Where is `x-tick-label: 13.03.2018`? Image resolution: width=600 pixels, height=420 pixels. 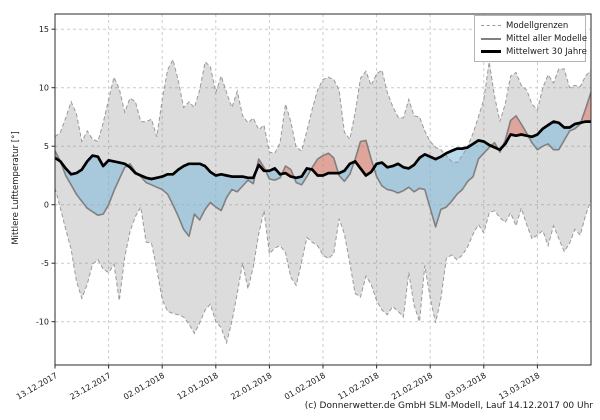
x-tick-label: 13.03.2018 is located at coordinates (519, 386).